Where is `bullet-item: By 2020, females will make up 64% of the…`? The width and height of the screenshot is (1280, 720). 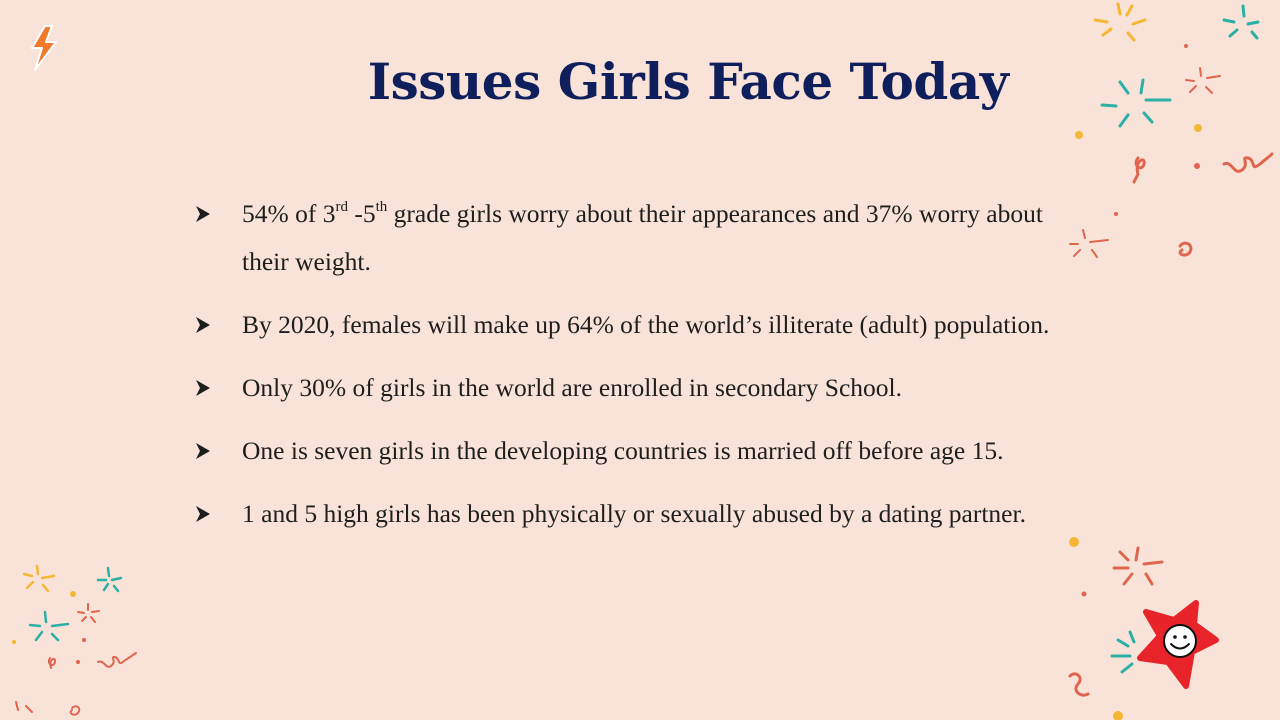 bullet-item: By 2020, females will make up 64% of the… is located at coordinates (644, 325).